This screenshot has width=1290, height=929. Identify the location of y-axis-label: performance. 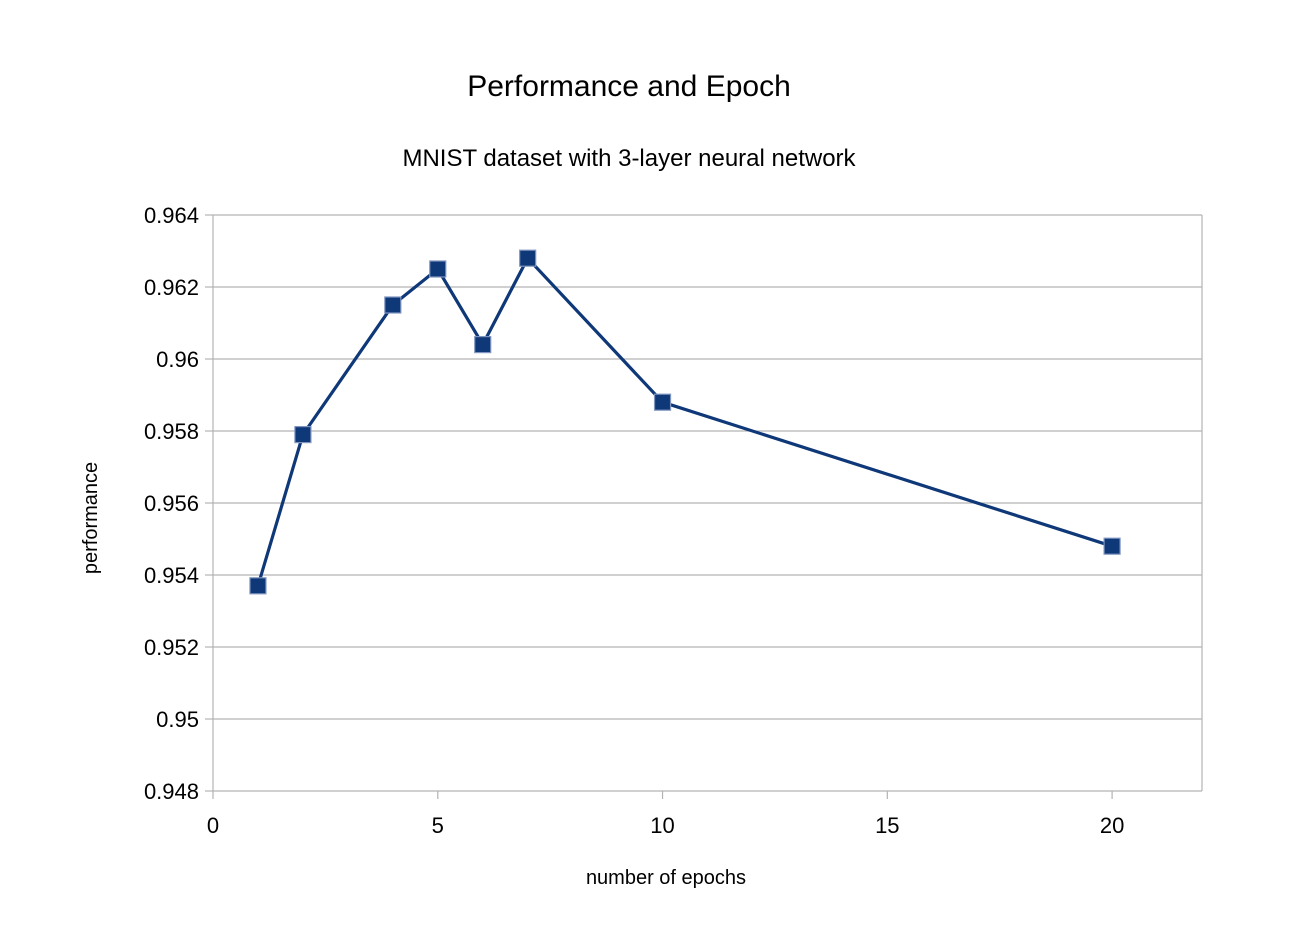
(91, 518).